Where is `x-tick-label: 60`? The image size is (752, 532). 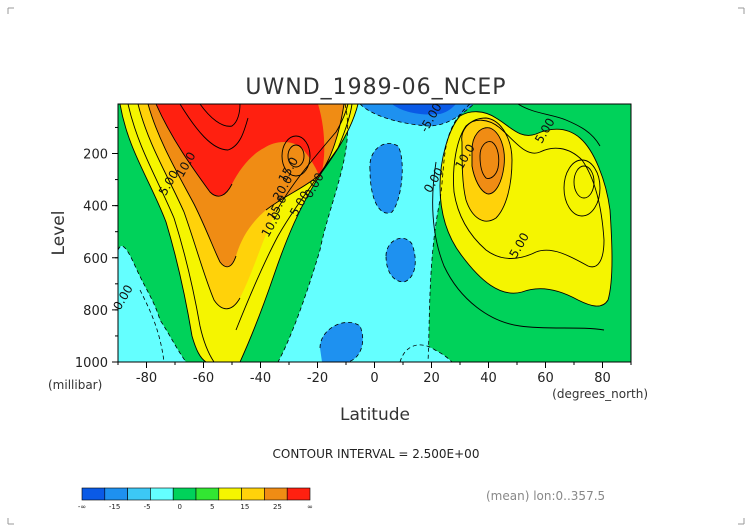 x-tick-label: 60 is located at coordinates (545, 378).